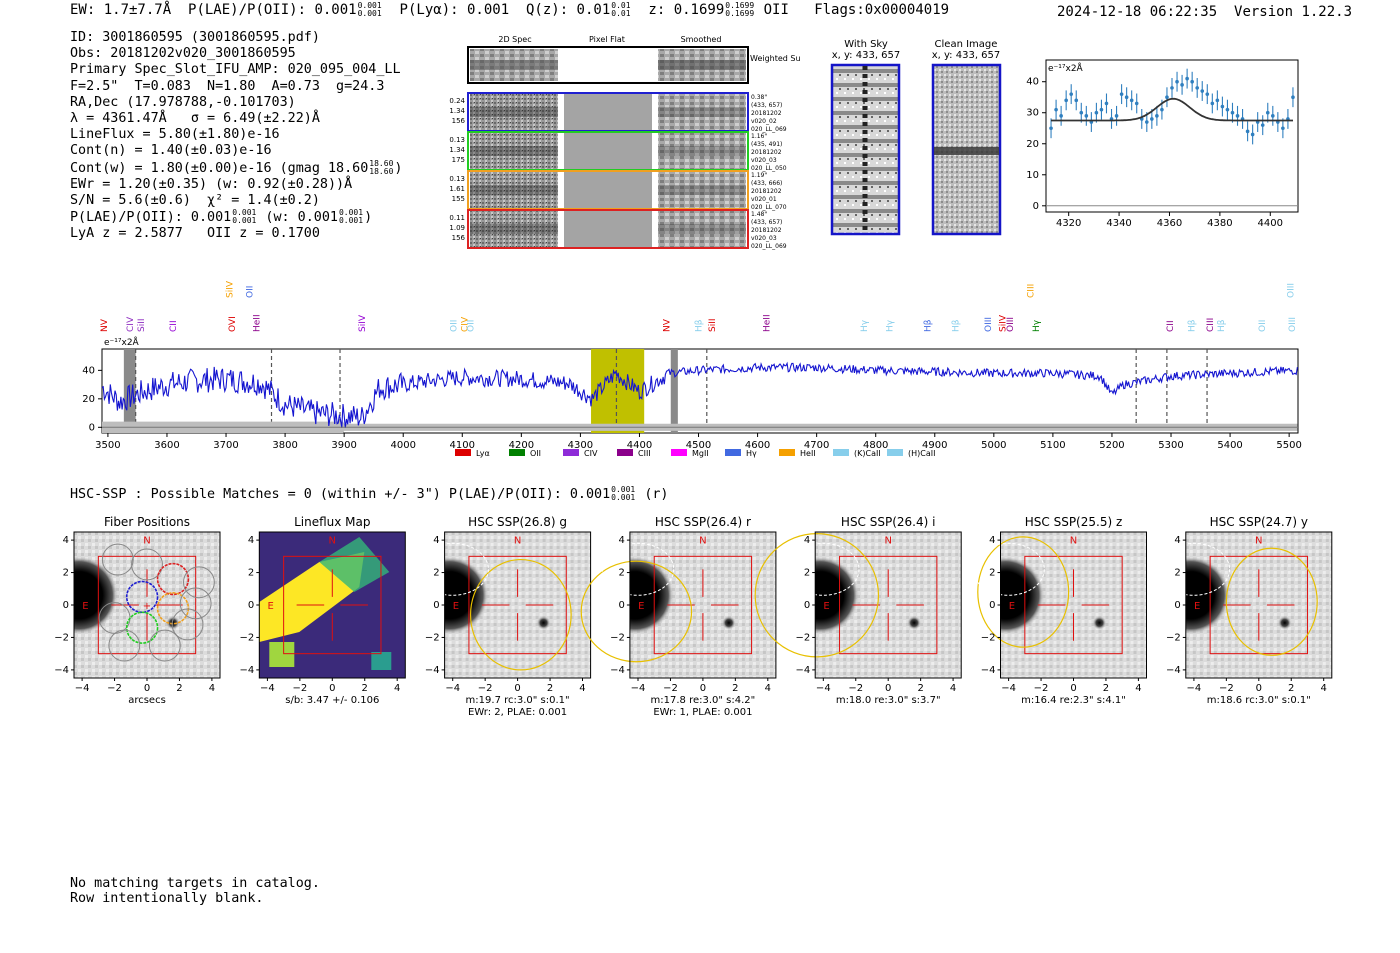  Describe the element at coordinates (775, 58) in the screenshot. I see `weighted-sum-label: Weighted Sum` at that location.